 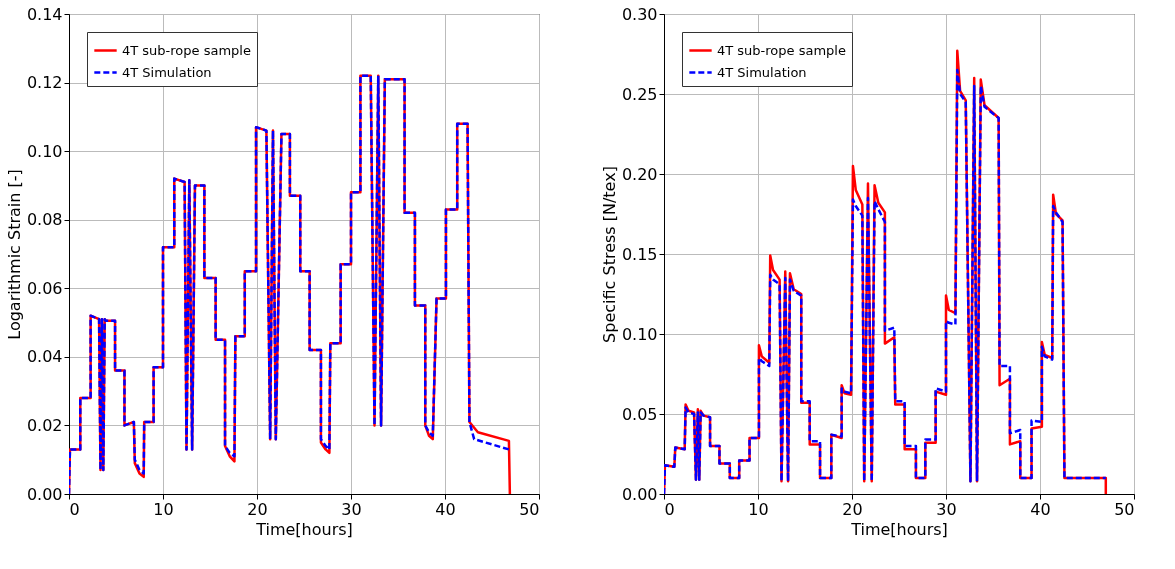 I want to click on y-axis-title: Specific Stress [N/tex], so click(x=609, y=254).